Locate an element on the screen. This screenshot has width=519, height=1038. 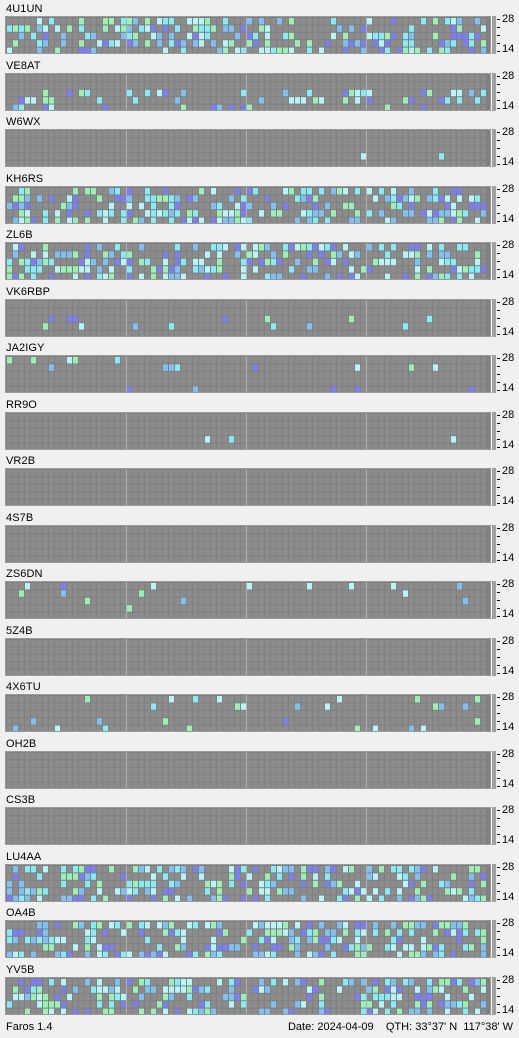
axis-label-14: 14 is located at coordinates (508, 162).